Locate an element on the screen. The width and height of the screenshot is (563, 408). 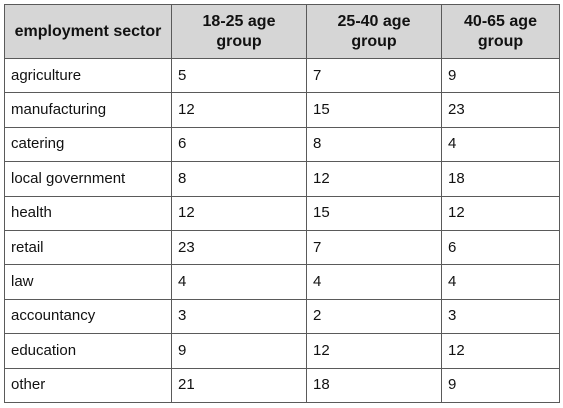
age-18-25-cell: 9 is located at coordinates (239, 351).